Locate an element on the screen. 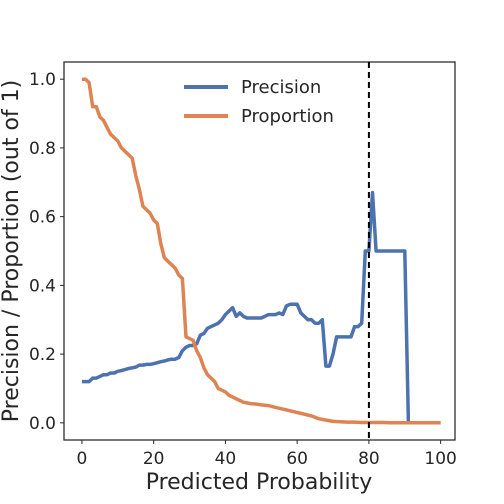 This screenshot has height=504, width=504. x-tick-labels: 0 20 40 60 80 100 is located at coordinates (267, 454).